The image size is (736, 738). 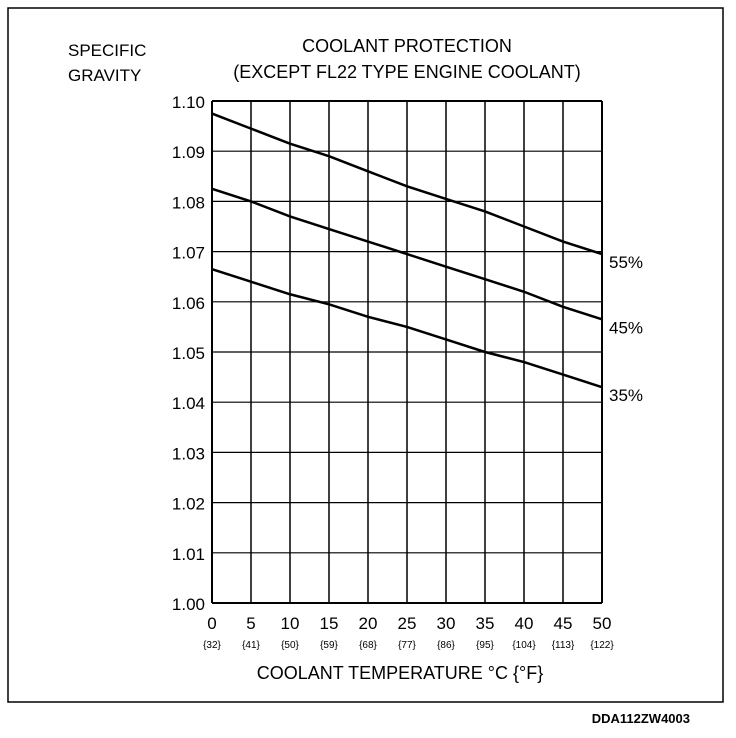 I want to click on x-tick-label: 30, so click(x=446, y=623).